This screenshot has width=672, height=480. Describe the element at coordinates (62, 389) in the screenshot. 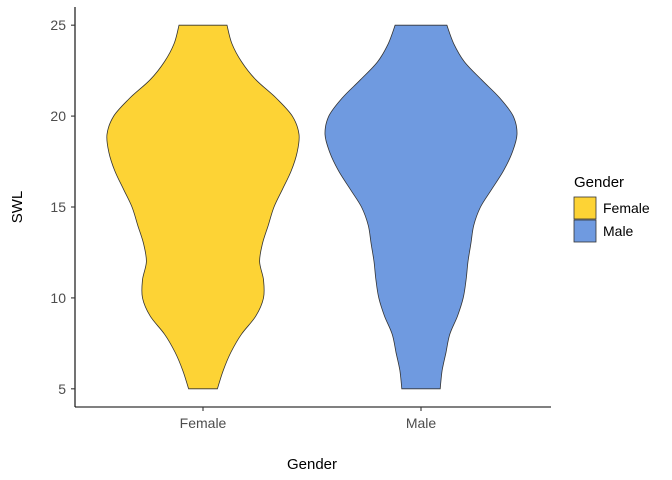

I see `y-tick-label: 5` at that location.